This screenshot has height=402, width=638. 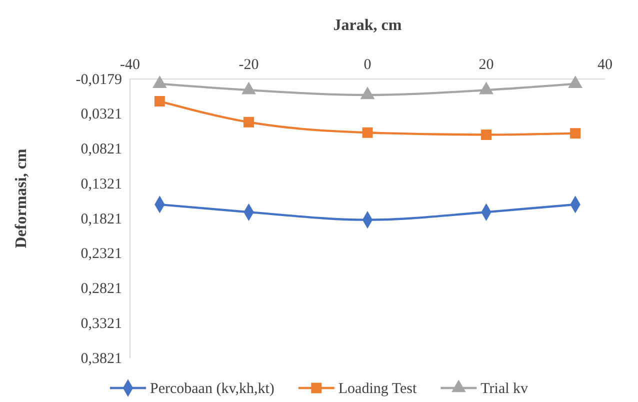 I want to click on y-tick-label: 0,0821, so click(x=101, y=150).